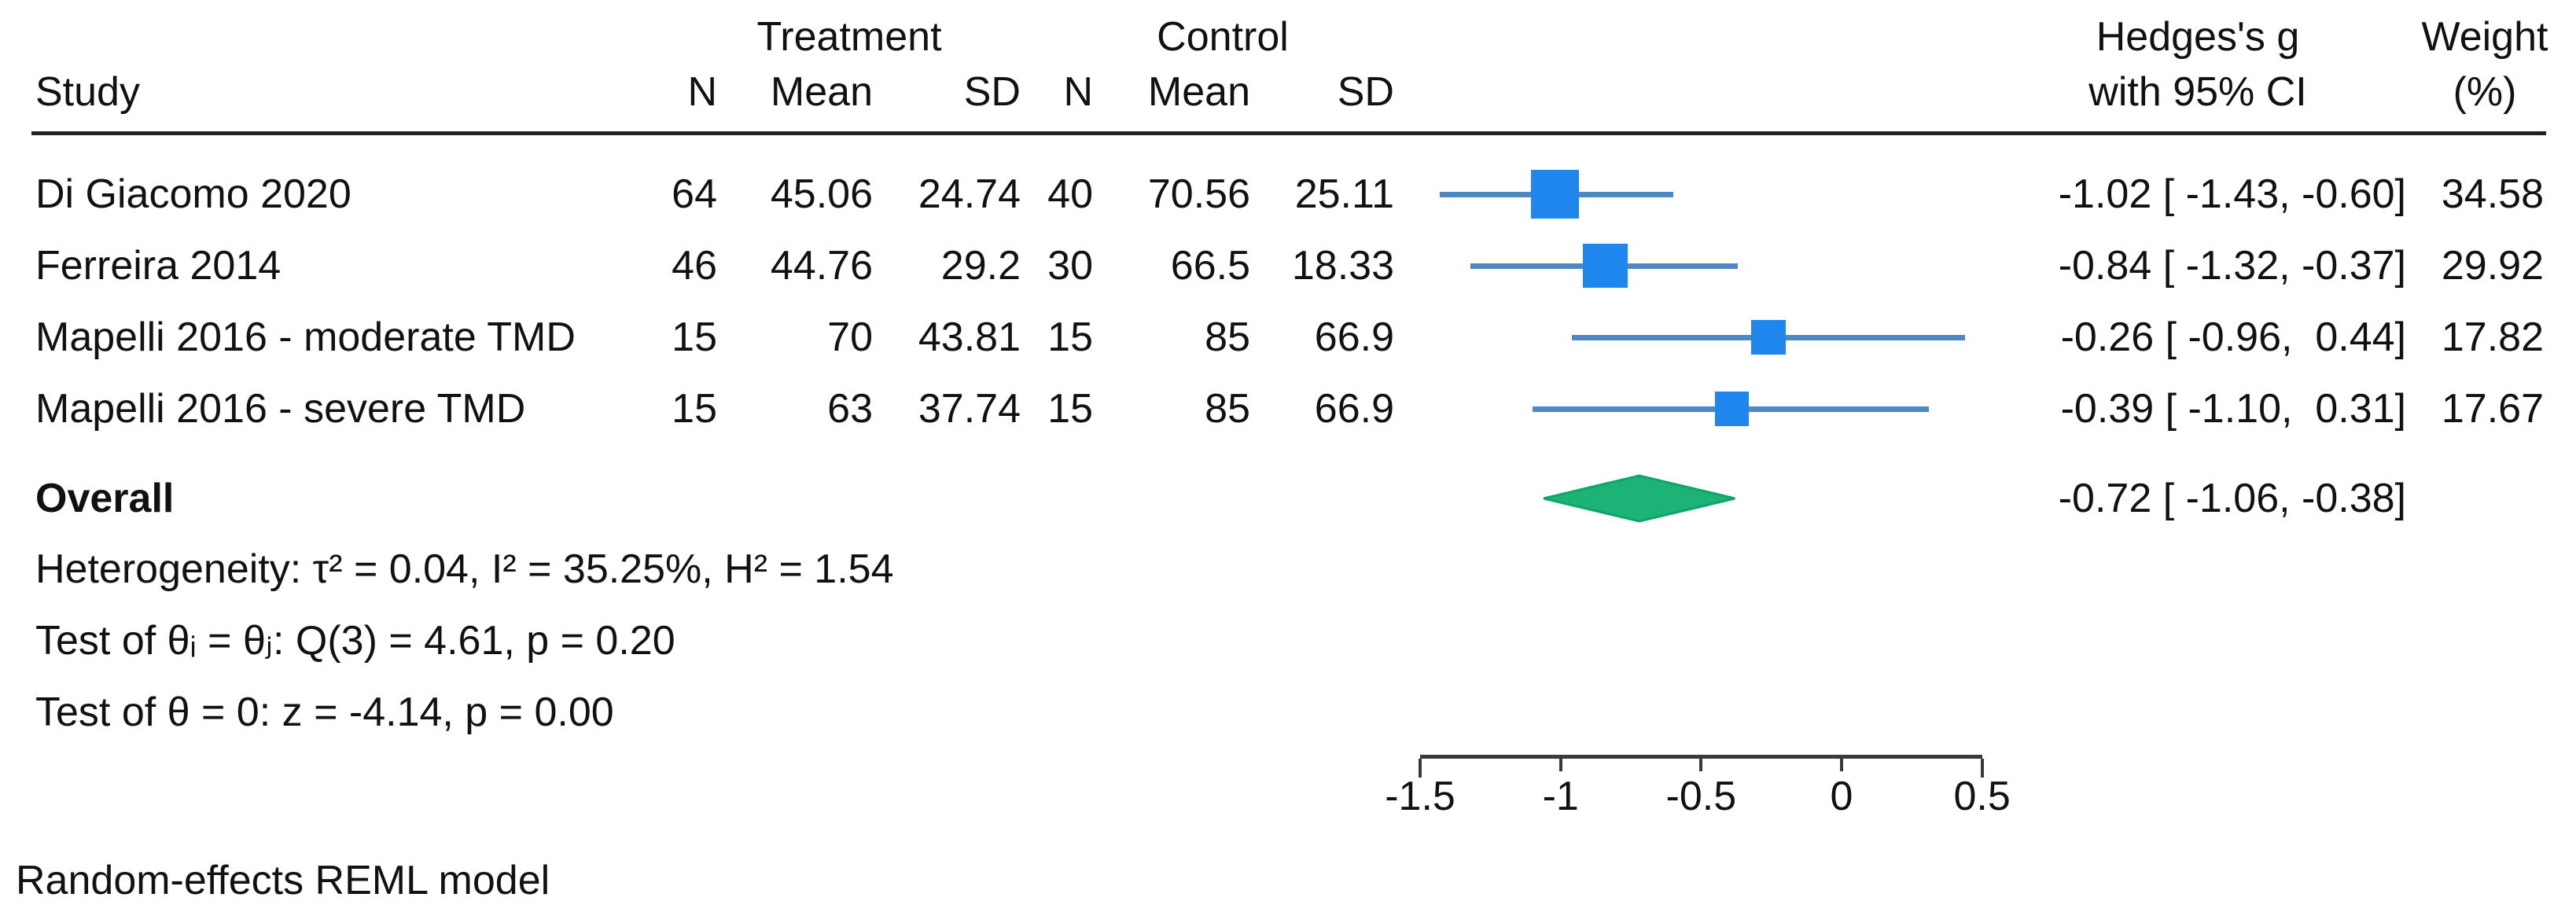 This screenshot has width=2576, height=912. Describe the element at coordinates (158, 266) in the screenshot. I see `study-label: Ferreira 2014` at that location.